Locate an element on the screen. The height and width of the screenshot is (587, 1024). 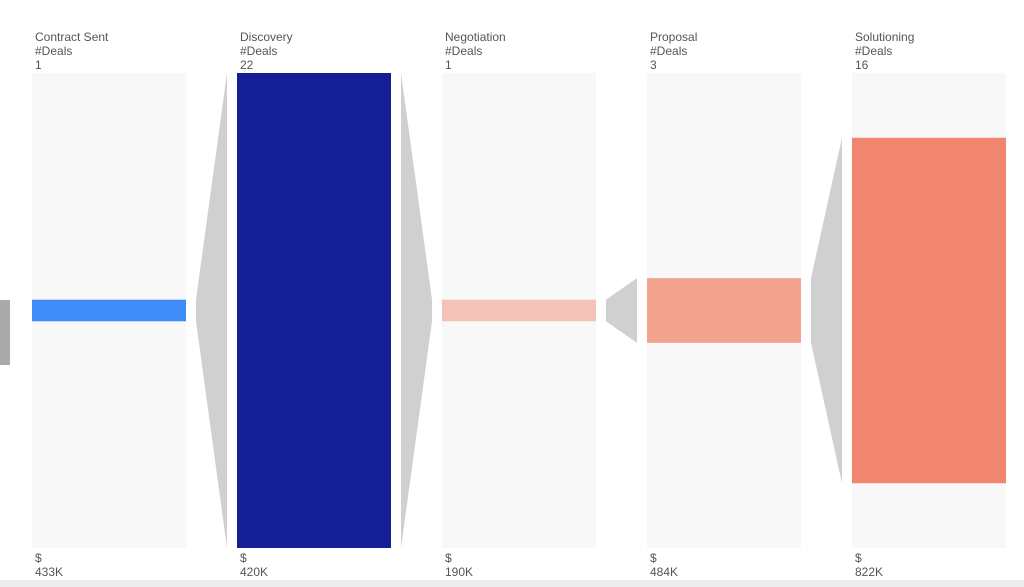
amount-label: 190K is located at coordinates (459, 572).